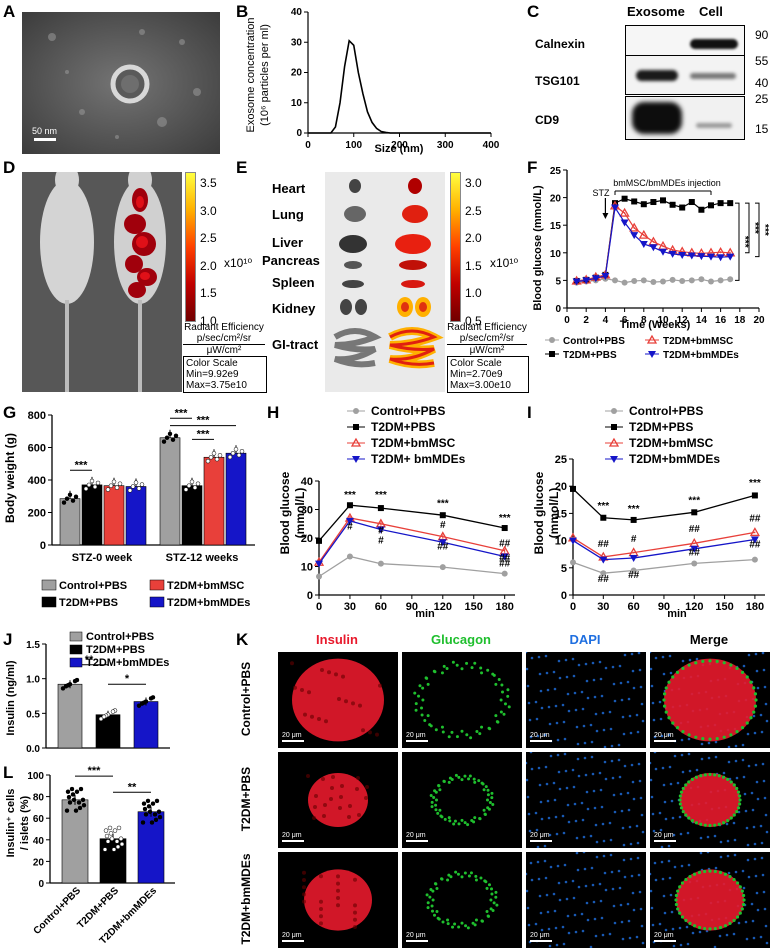 Image resolution: width=778 pixels, height=952 pixels. I want to click on d-scale-max: Max=3.75e10, so click(216, 385).